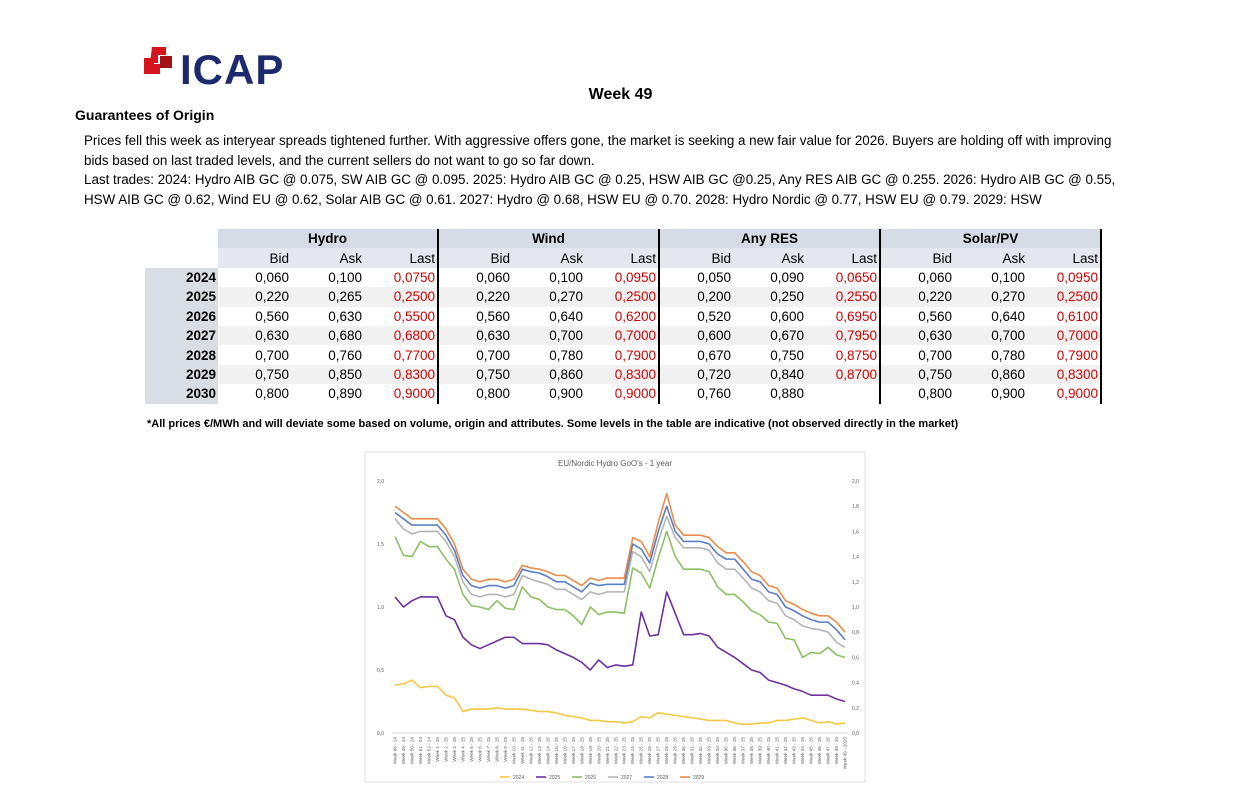 The height and width of the screenshot is (809, 1241). I want to click on legend-label: 2029, so click(698, 778).